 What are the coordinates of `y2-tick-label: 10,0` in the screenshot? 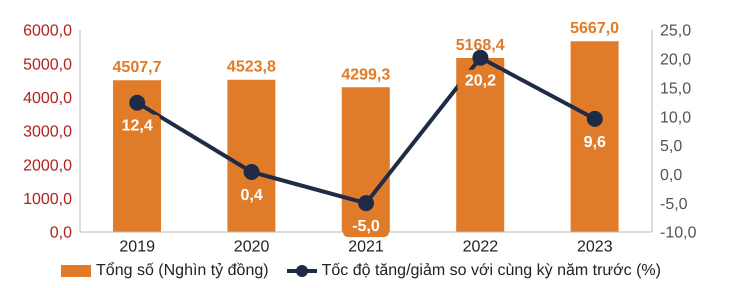 It's located at (676, 117).